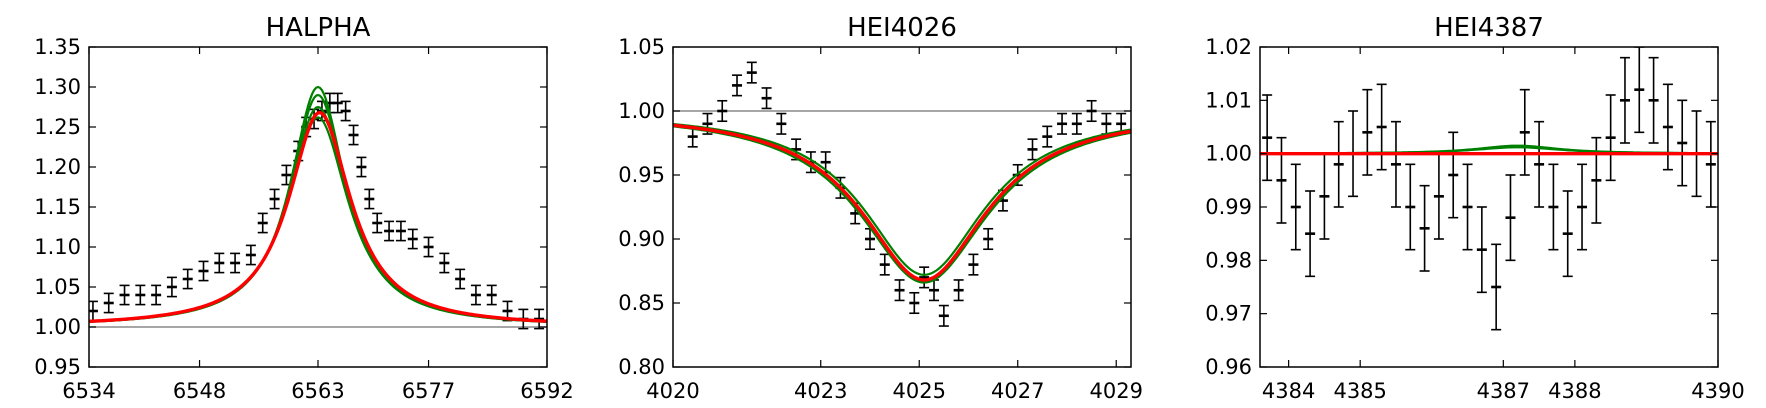 Image resolution: width=1766 pixels, height=408 pixels. What do you see at coordinates (672, 391) in the screenshot?
I see `x-tick-label: 4020` at bounding box center [672, 391].